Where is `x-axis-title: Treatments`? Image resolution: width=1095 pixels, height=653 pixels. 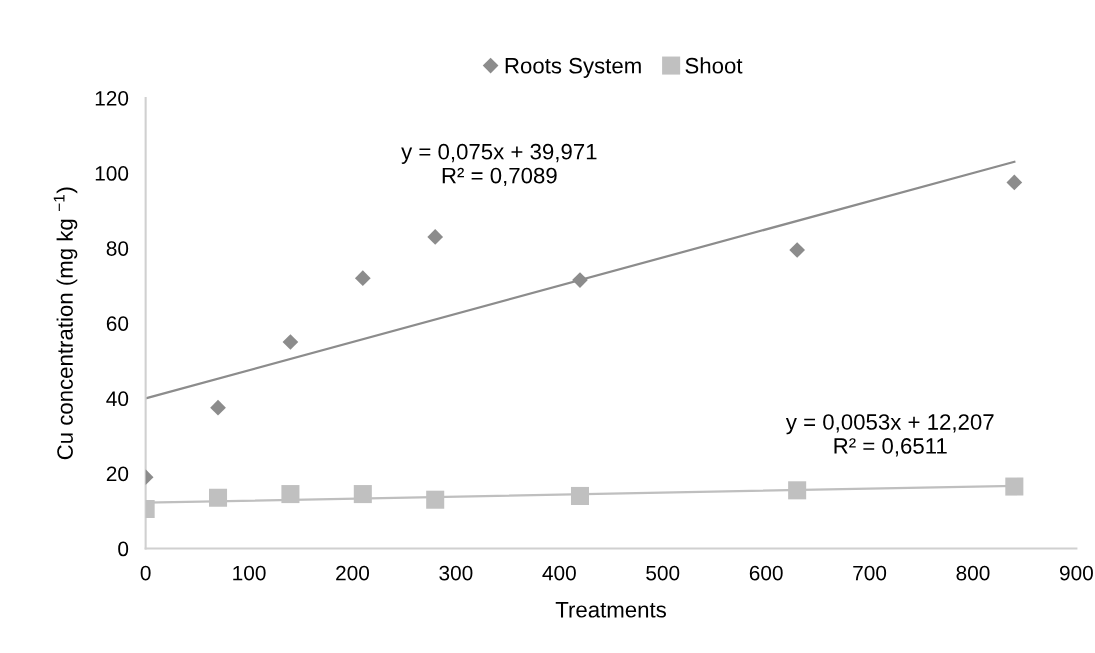
x-axis-title: Treatments is located at coordinates (610, 610).